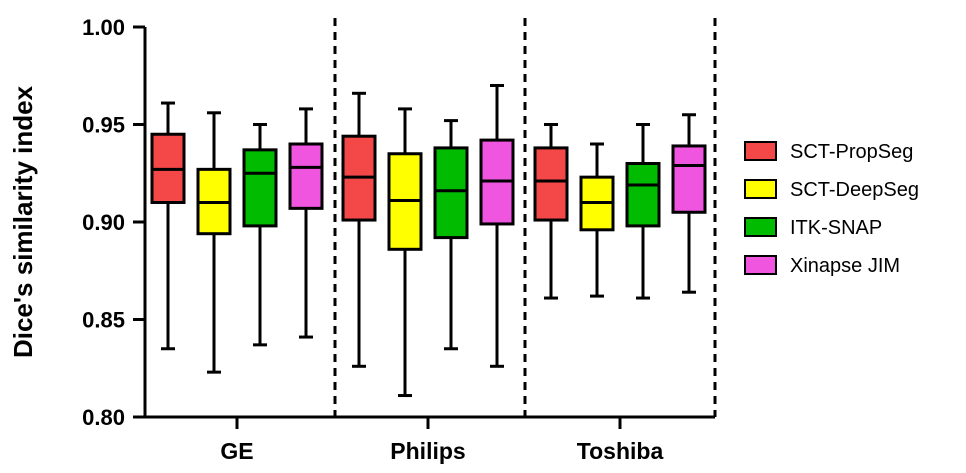 The image size is (966, 473). Describe the element at coordinates (845, 266) in the screenshot. I see `legend-label: Xinapse JIM` at that location.